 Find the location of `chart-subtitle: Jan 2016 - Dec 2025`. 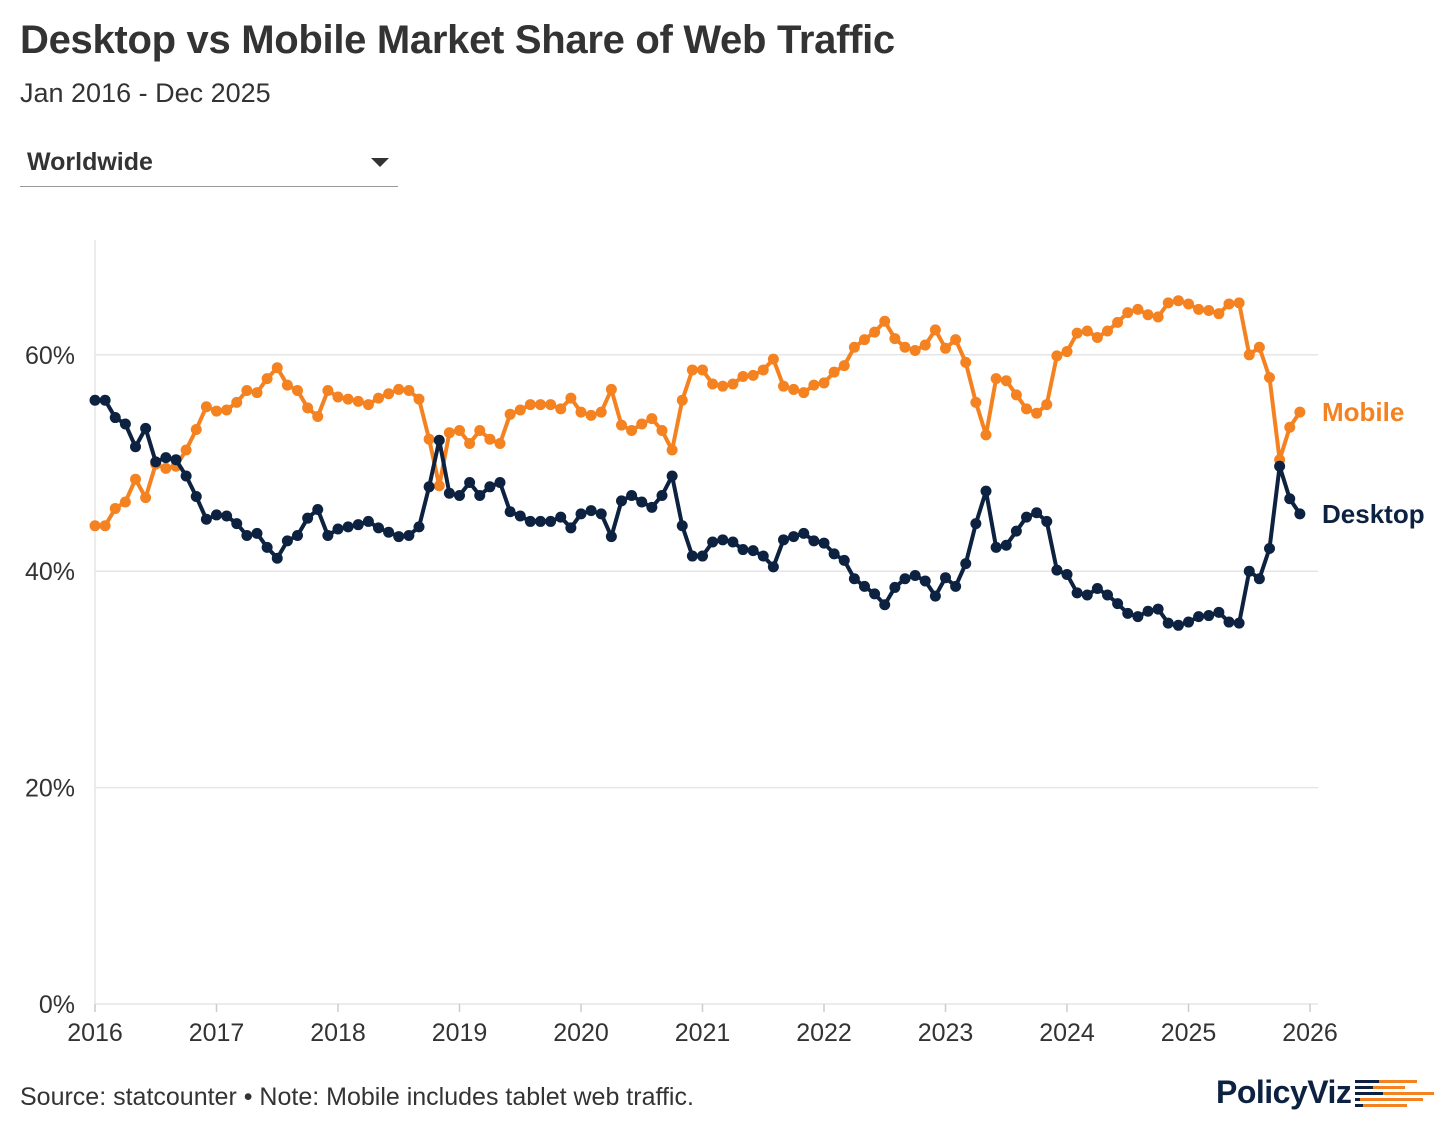

chart-subtitle: Jan 2016 - Dec 2025 is located at coordinates (145, 93).